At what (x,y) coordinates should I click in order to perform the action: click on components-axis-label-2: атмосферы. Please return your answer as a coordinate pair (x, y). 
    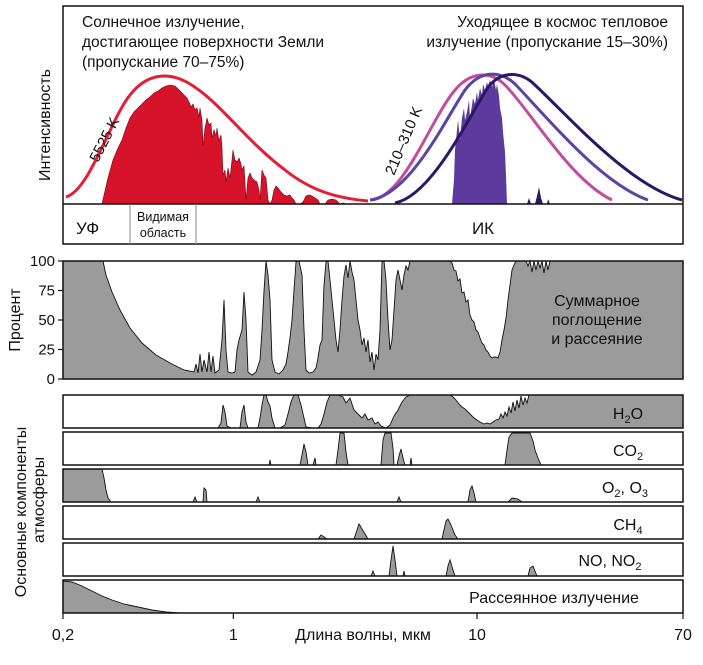
    Looking at the image, I should click on (39, 500).